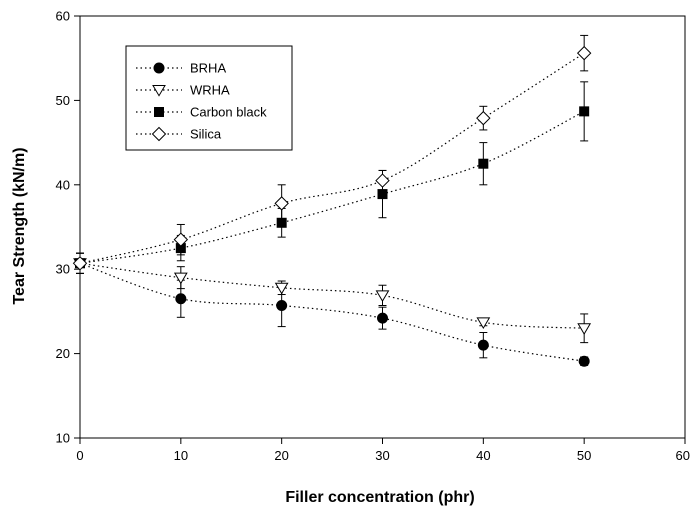  Describe the element at coordinates (683, 455) in the screenshot. I see `x-tick-label: 60` at that location.